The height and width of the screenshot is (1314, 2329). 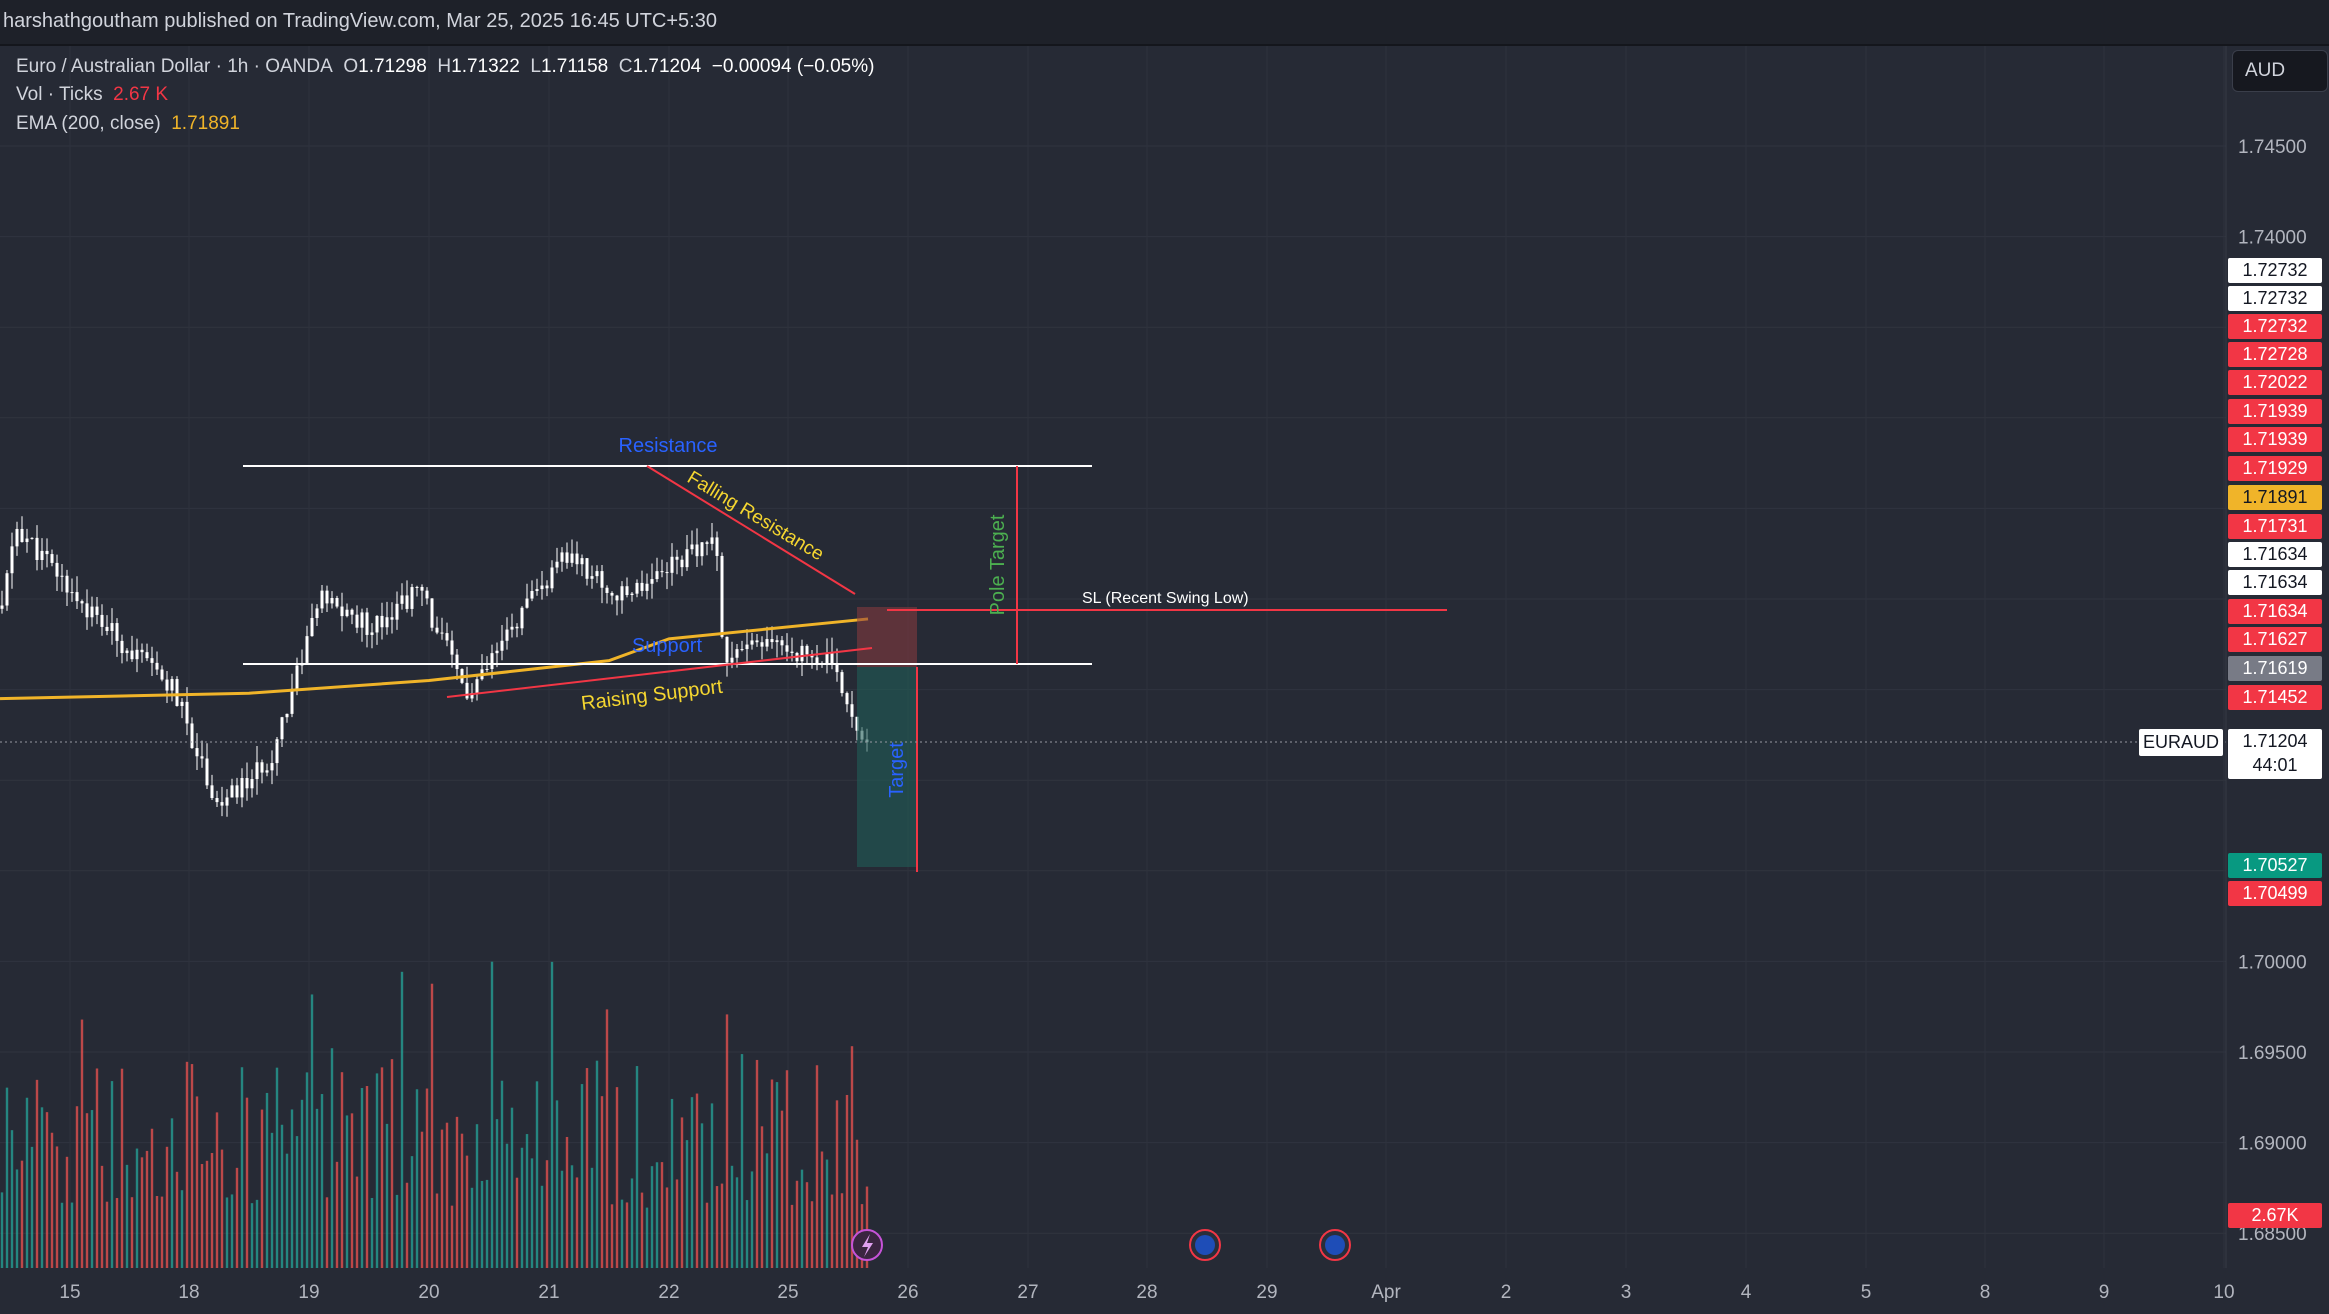 What do you see at coordinates (1027, 1292) in the screenshot?
I see `time-tick-label: 27` at bounding box center [1027, 1292].